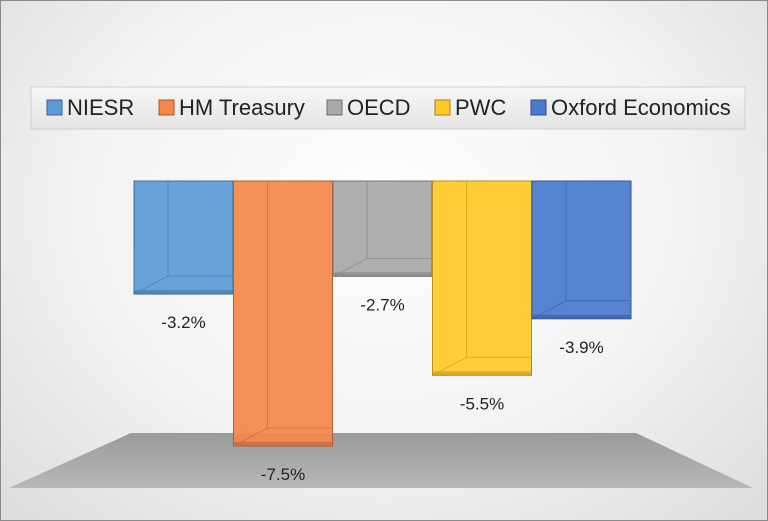  What do you see at coordinates (283, 313) in the screenshot?
I see `bar-hm-treasury` at bounding box center [283, 313].